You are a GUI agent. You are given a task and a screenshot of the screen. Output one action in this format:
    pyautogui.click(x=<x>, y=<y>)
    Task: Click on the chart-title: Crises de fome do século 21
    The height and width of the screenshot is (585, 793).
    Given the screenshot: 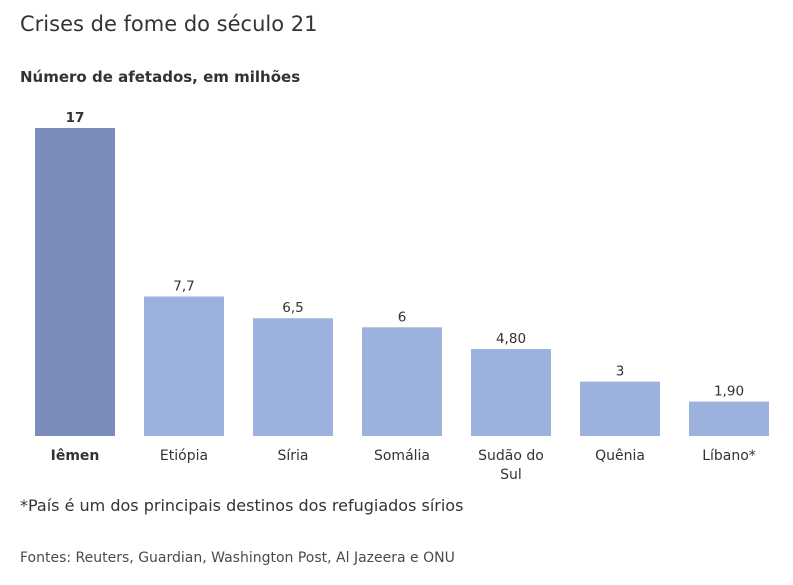 What is the action you would take?
    pyautogui.click(x=169, y=24)
    